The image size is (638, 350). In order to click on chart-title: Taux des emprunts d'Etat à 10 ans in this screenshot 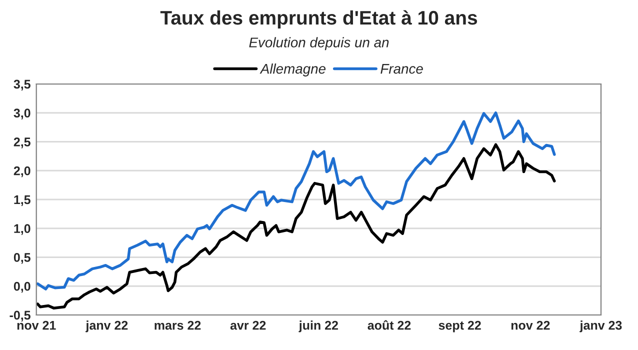, I will do `click(319, 19)`.